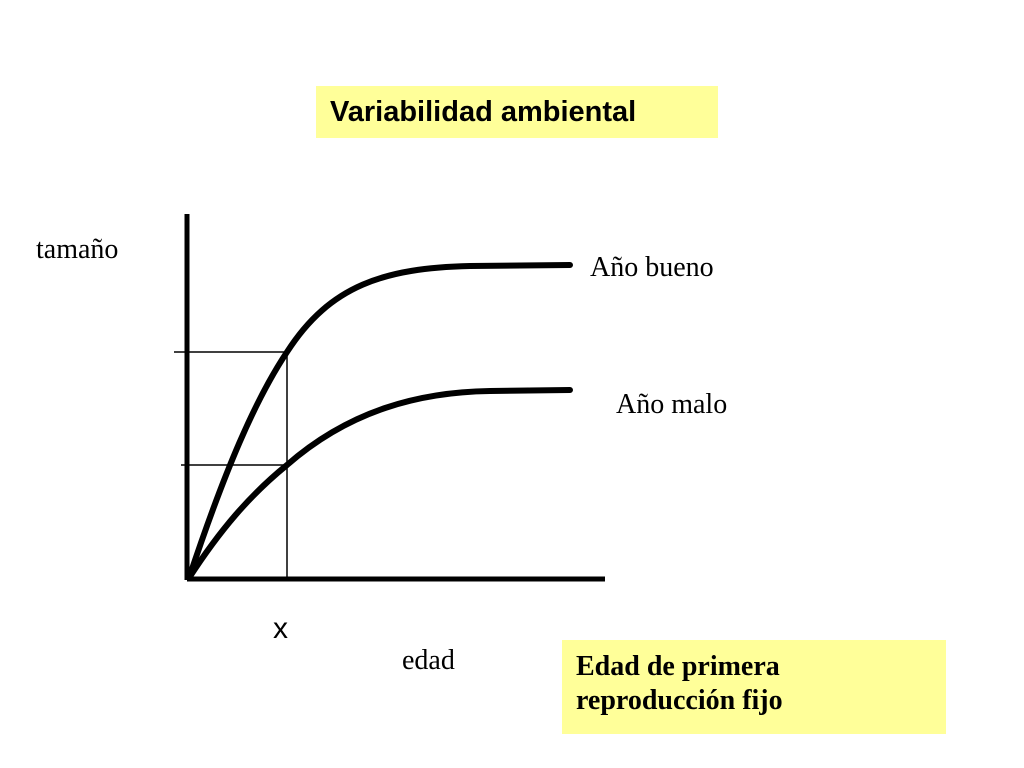  Describe the element at coordinates (672, 404) in the screenshot. I see `curve-label-bad: Año malo` at that location.